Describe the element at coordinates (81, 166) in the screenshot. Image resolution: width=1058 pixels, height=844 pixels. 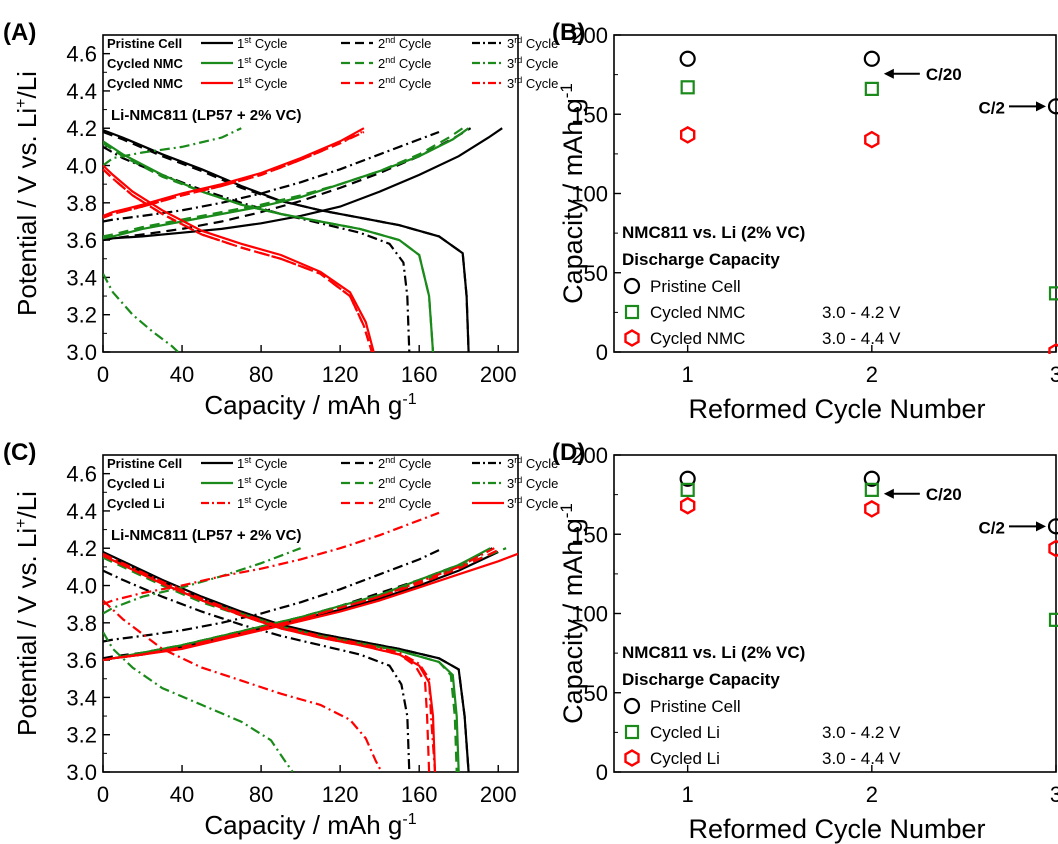
I see `y-tick-label: 4.0` at that location.